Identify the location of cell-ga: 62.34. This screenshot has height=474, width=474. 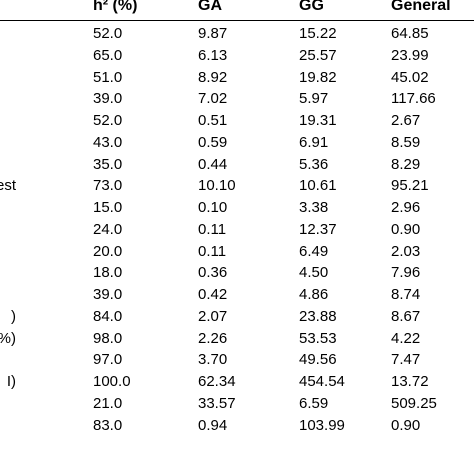
(217, 381).